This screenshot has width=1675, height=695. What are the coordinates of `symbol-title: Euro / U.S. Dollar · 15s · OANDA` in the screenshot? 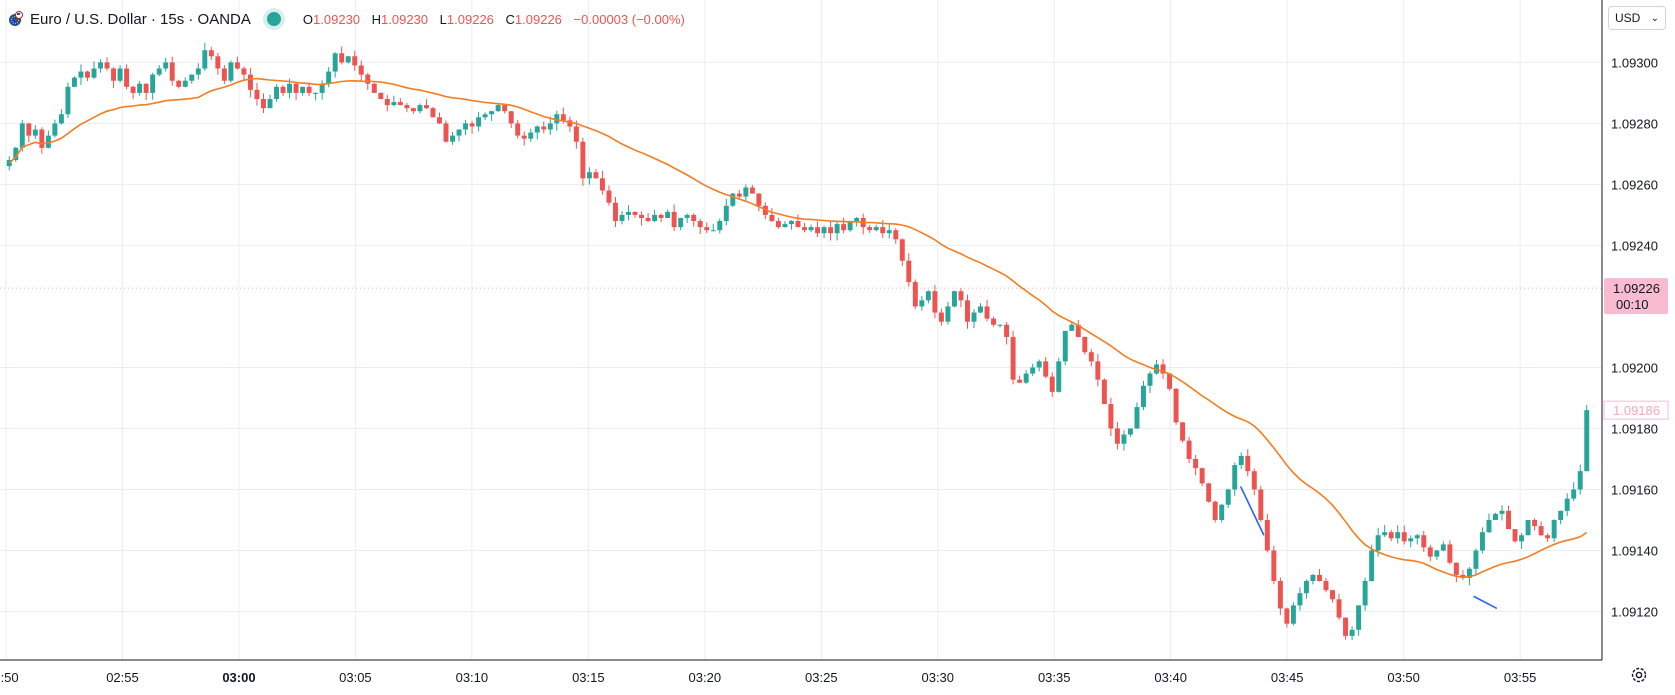 It's located at (140, 19).